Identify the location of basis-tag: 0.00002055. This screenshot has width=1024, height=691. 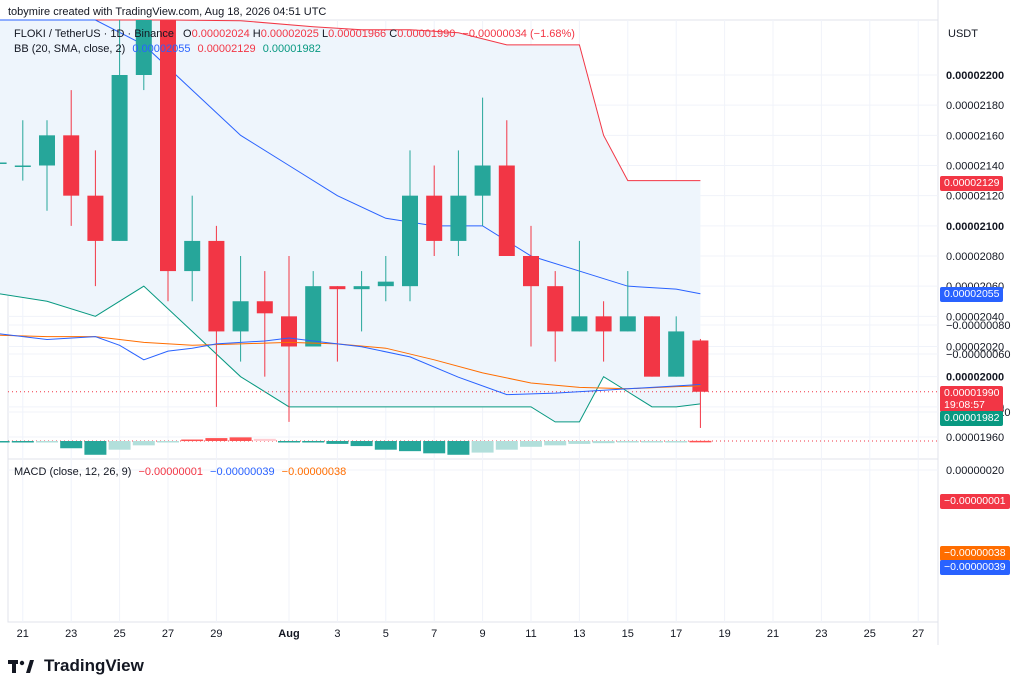
(972, 294).